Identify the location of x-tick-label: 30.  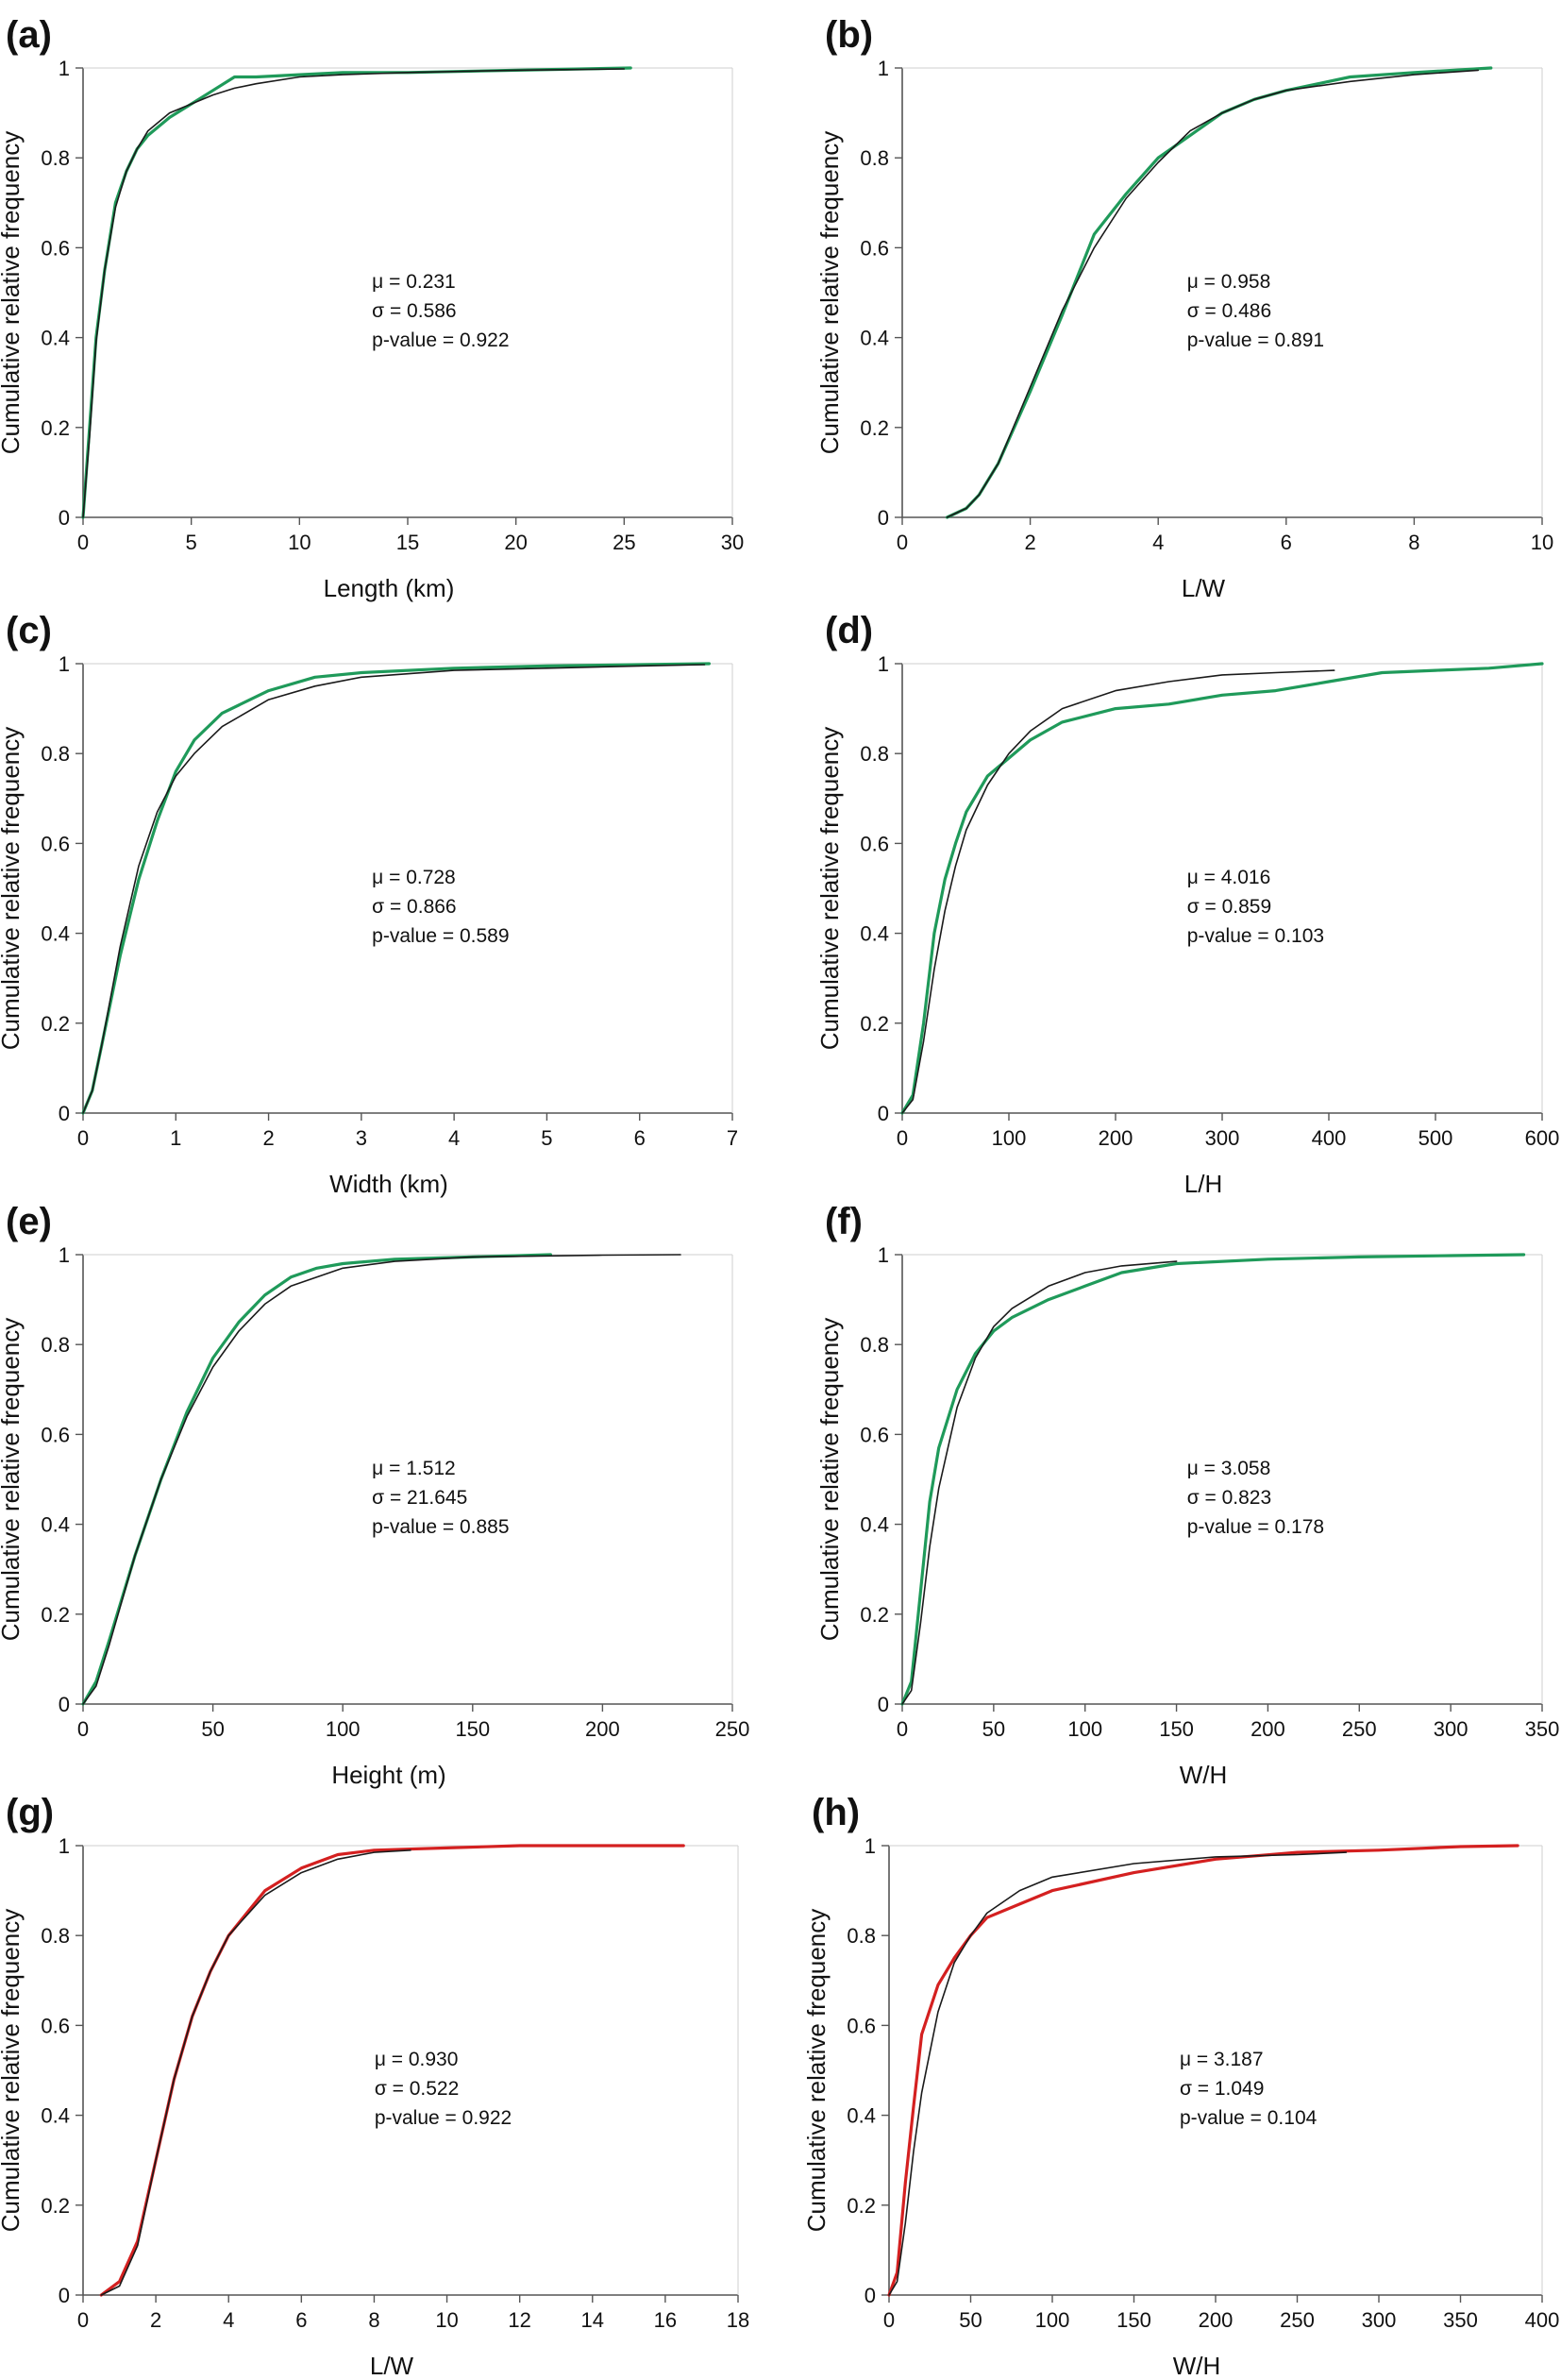
(733, 542).